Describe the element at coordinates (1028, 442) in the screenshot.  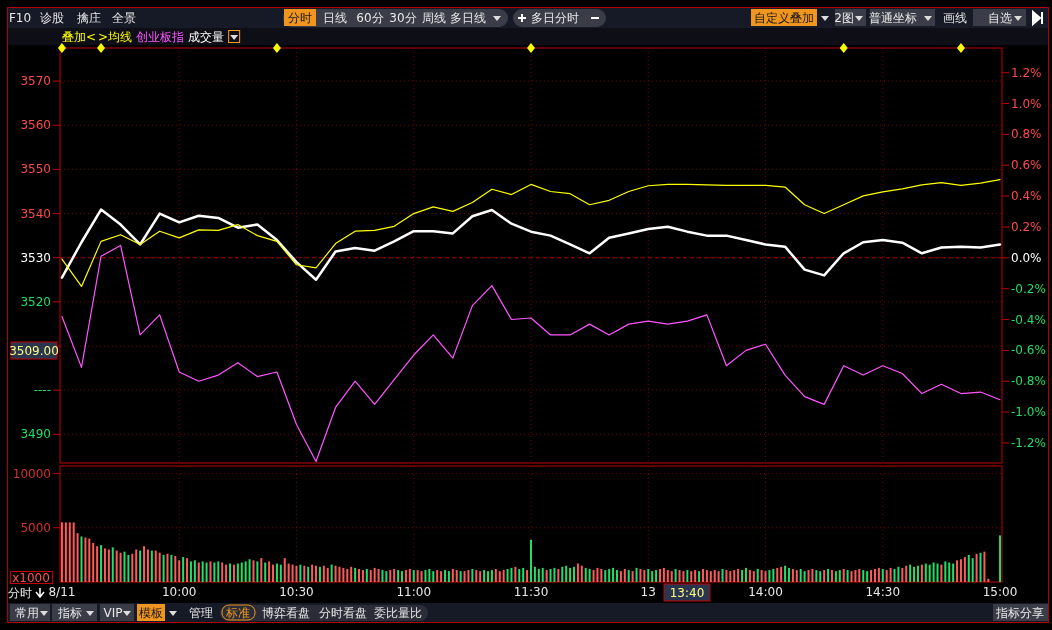
I see `y2-tick-label: -1.2%` at that location.